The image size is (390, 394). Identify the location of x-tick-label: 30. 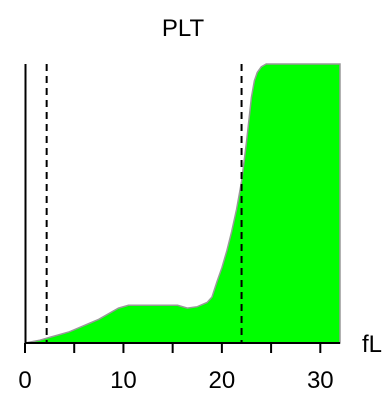
(320, 380).